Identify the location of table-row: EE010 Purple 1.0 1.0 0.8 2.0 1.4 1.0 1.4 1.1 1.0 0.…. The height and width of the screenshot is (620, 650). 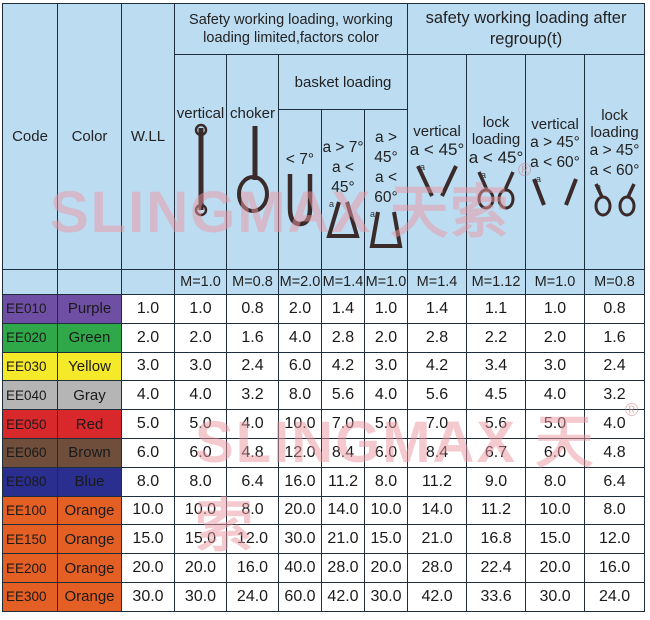
(324, 309).